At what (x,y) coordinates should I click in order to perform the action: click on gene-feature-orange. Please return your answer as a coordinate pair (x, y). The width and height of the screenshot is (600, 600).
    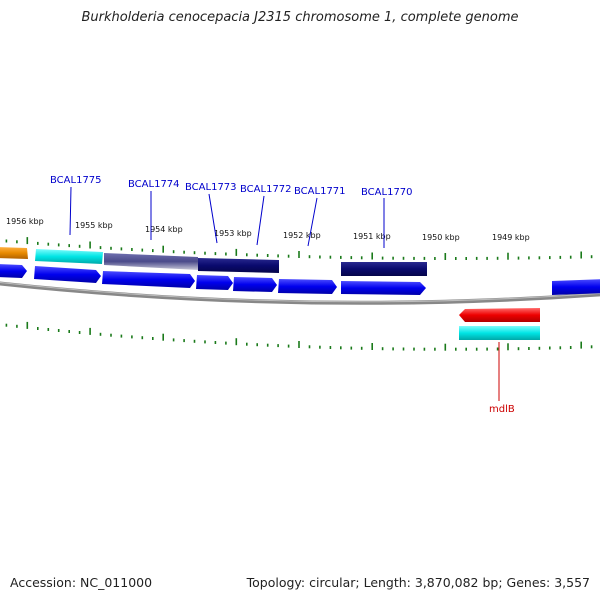
    Looking at the image, I should click on (14, 253).